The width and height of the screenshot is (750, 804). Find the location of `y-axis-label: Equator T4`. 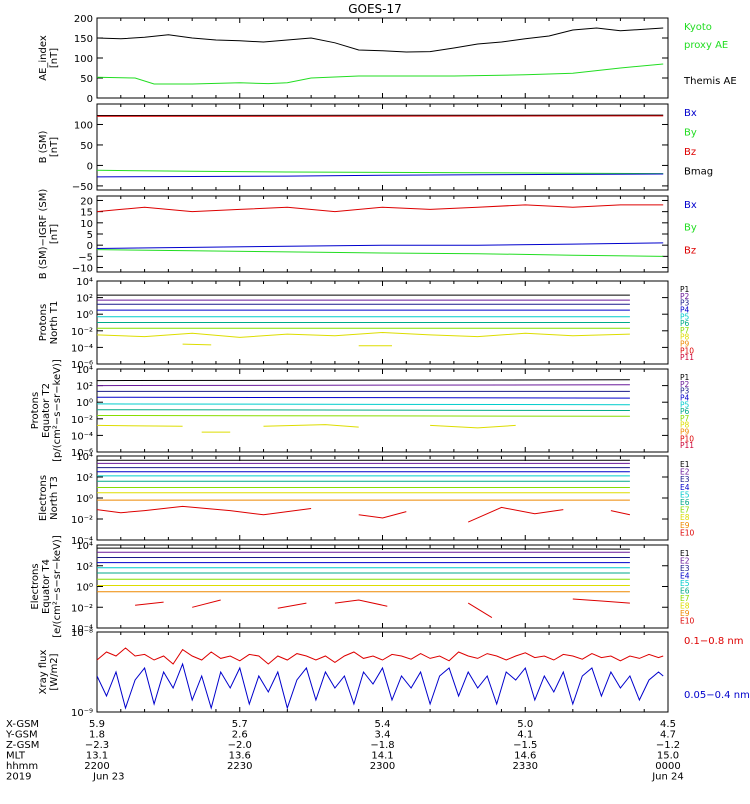

y-axis-label: Equator T4 is located at coordinates (46, 586).